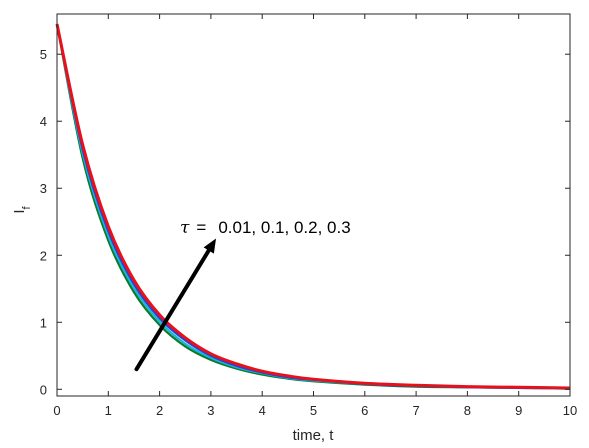 This screenshot has width=589, height=448. I want to click on x-tick-label: 3, so click(210, 410).